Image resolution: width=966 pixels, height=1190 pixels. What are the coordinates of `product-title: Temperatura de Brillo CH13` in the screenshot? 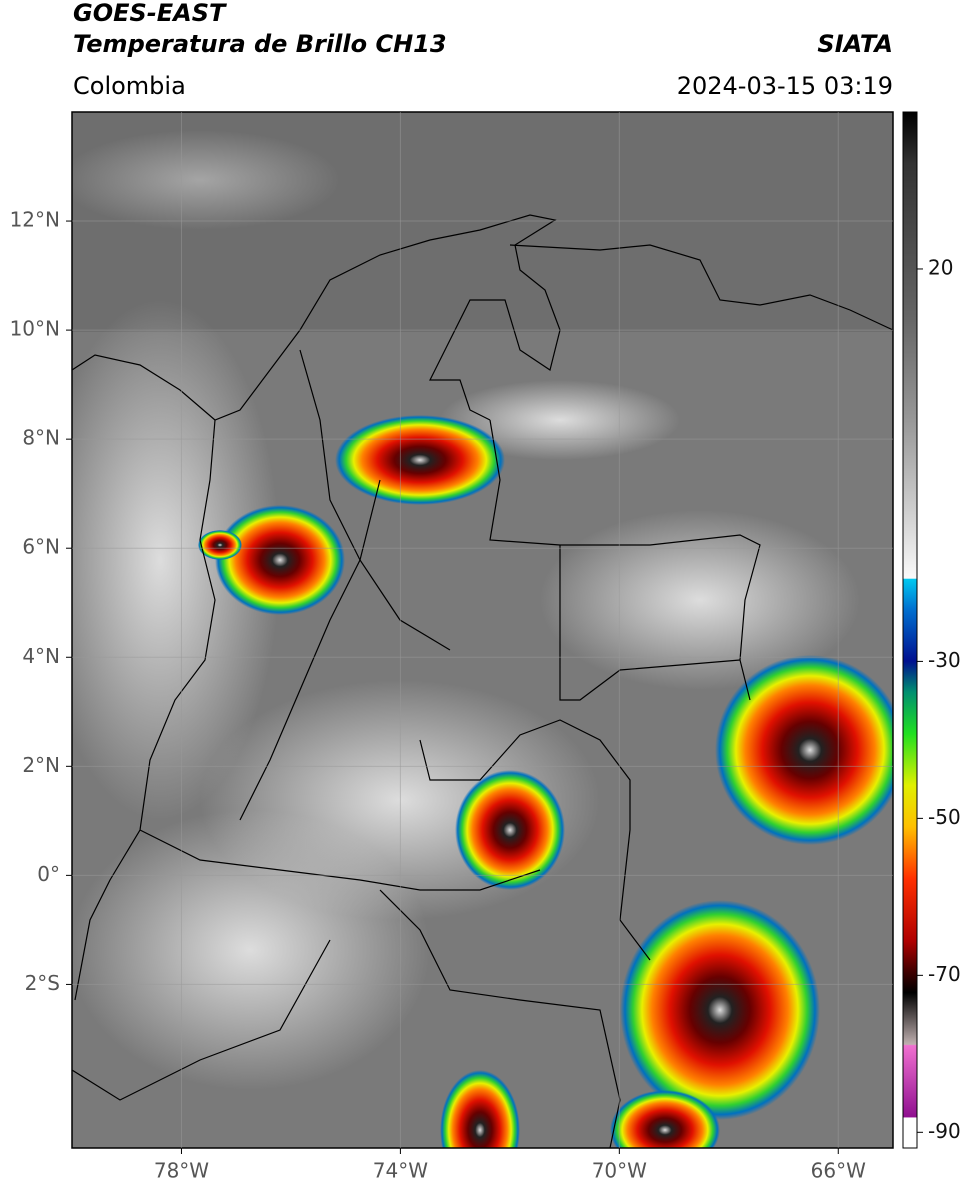 It's located at (260, 44).